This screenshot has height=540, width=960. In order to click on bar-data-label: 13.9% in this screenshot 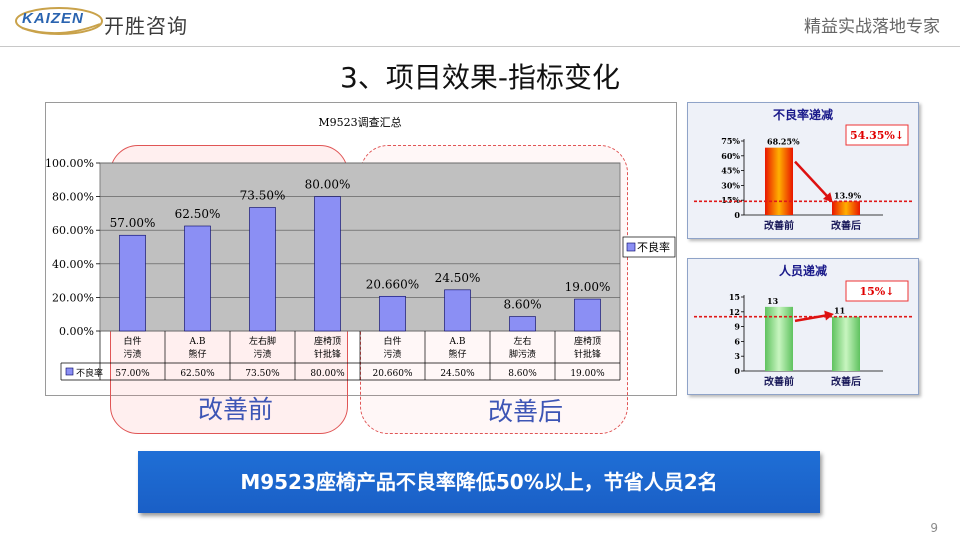, I will do `click(847, 195)`.